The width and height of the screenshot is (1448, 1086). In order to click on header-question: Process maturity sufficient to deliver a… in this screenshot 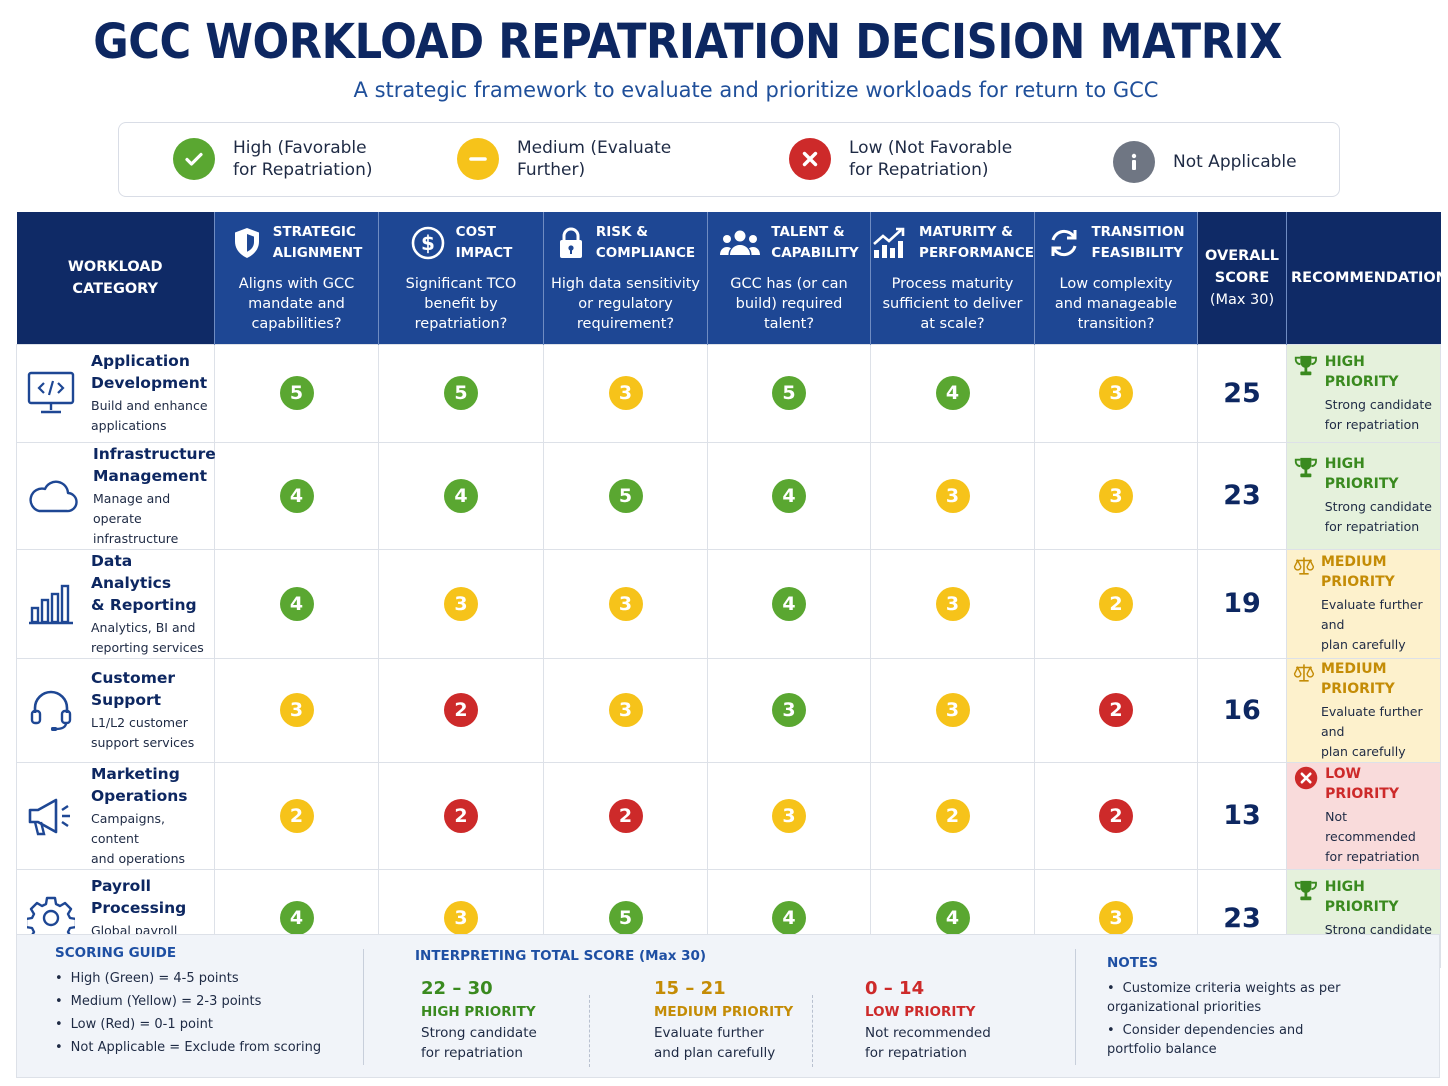, I will do `click(952, 303)`.